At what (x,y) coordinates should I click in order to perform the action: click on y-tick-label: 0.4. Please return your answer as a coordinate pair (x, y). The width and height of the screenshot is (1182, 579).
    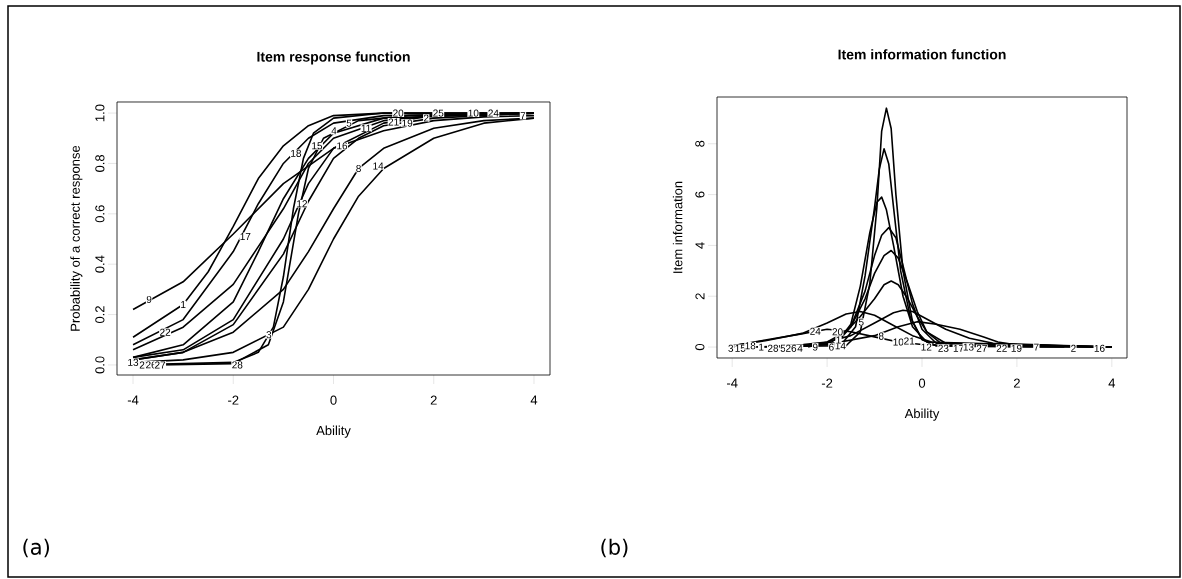
    Looking at the image, I should click on (100, 264).